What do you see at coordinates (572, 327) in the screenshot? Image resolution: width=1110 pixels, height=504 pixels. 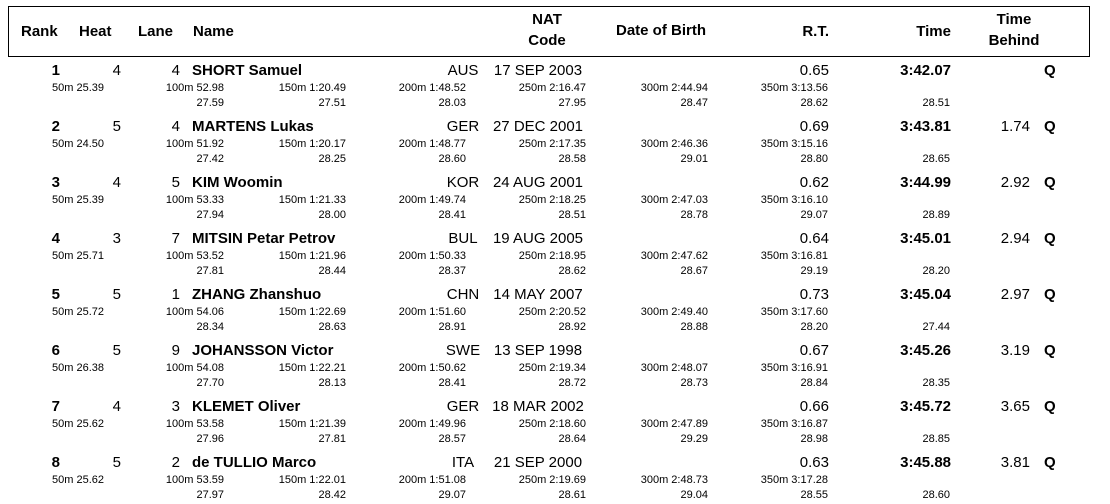 I see `lap-250m: 28.92` at bounding box center [572, 327].